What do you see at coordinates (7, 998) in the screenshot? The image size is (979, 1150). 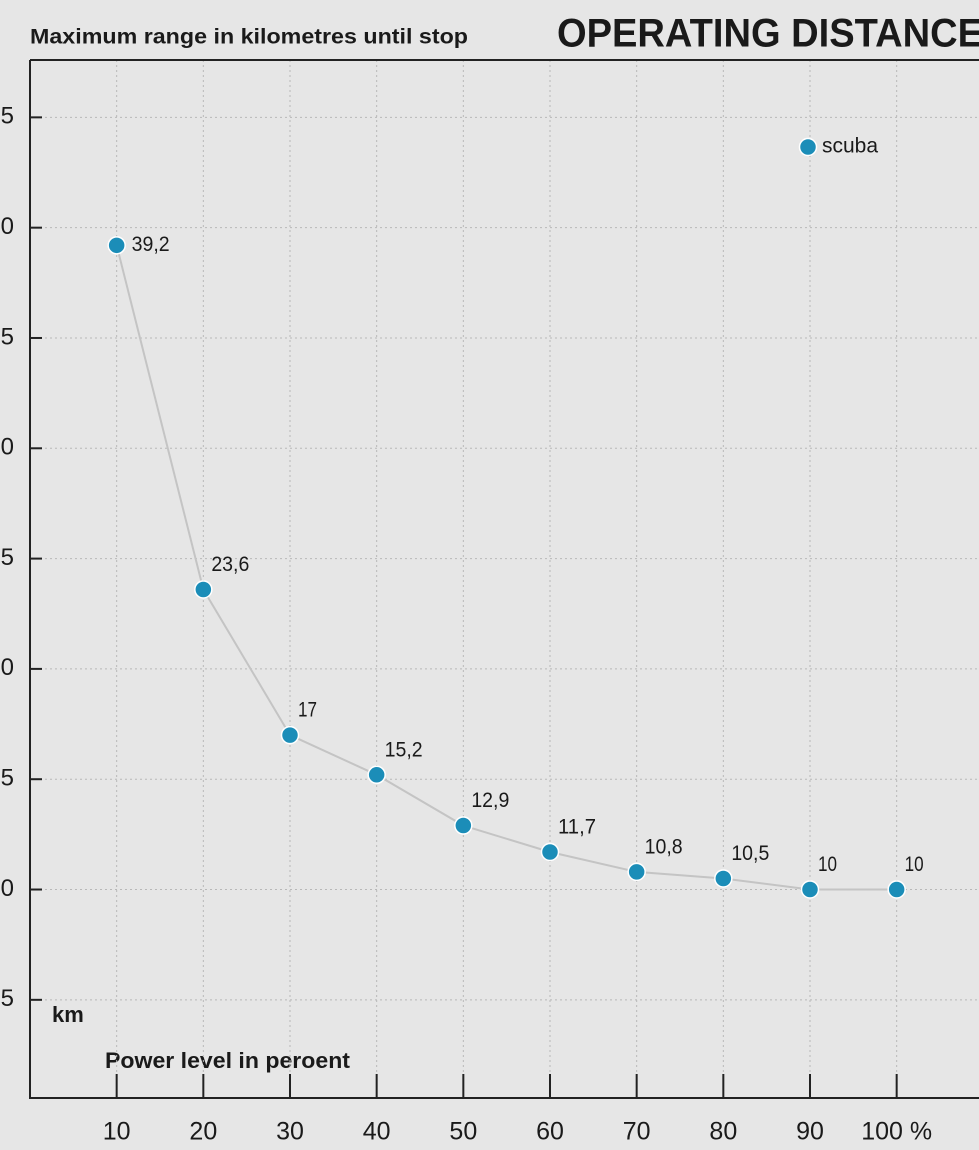 I see `y-tick-label: 5` at bounding box center [7, 998].